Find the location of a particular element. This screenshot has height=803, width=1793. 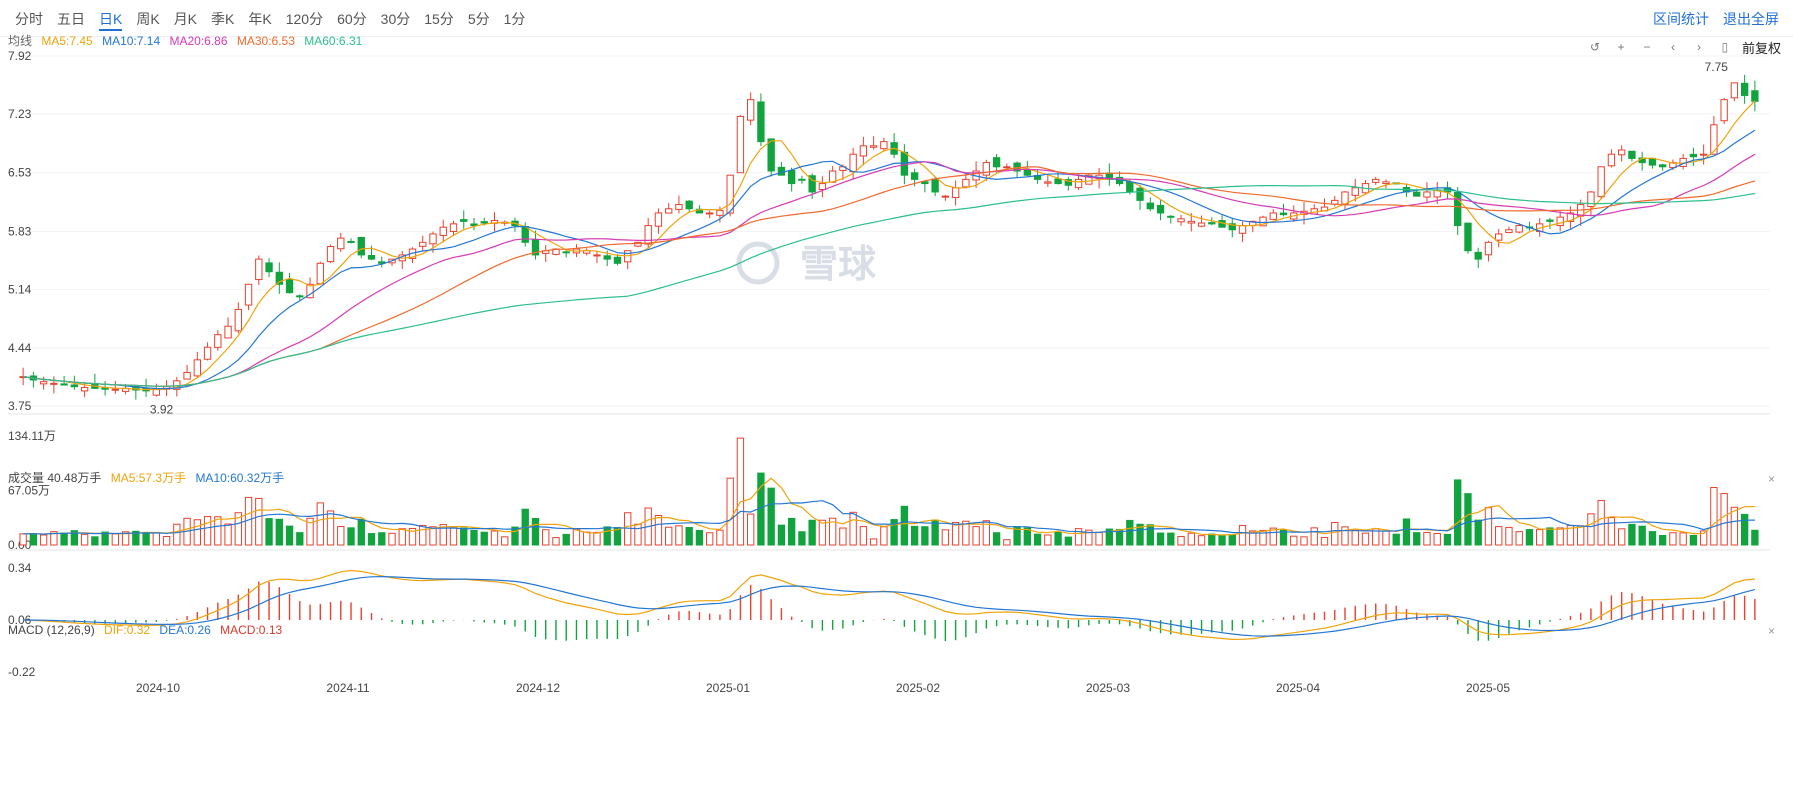

tab-label: 周K is located at coordinates (148, 19).